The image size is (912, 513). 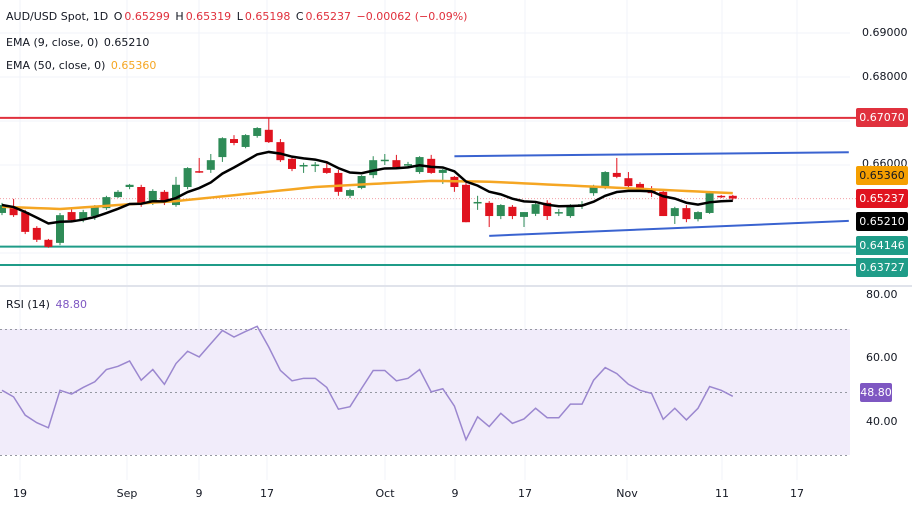 What do you see at coordinates (118, 16) in the screenshot?
I see `open-label: O` at bounding box center [118, 16].